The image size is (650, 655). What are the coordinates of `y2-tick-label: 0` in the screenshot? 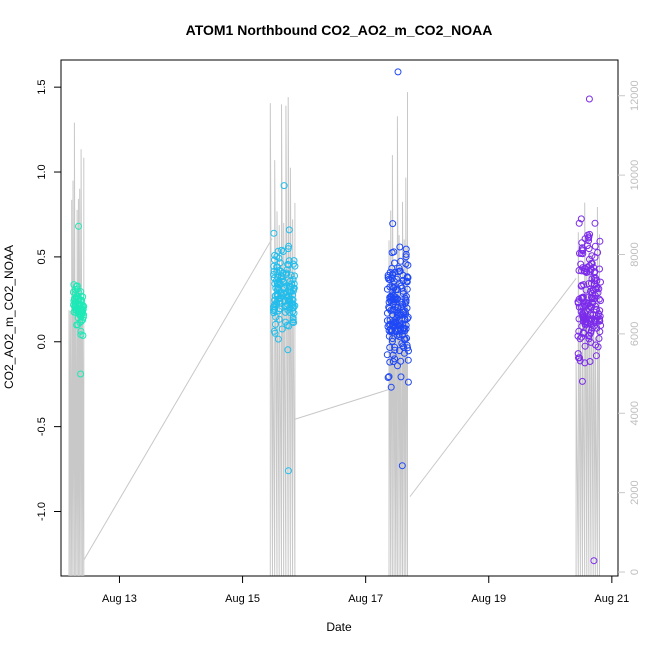 It's located at (635, 572).